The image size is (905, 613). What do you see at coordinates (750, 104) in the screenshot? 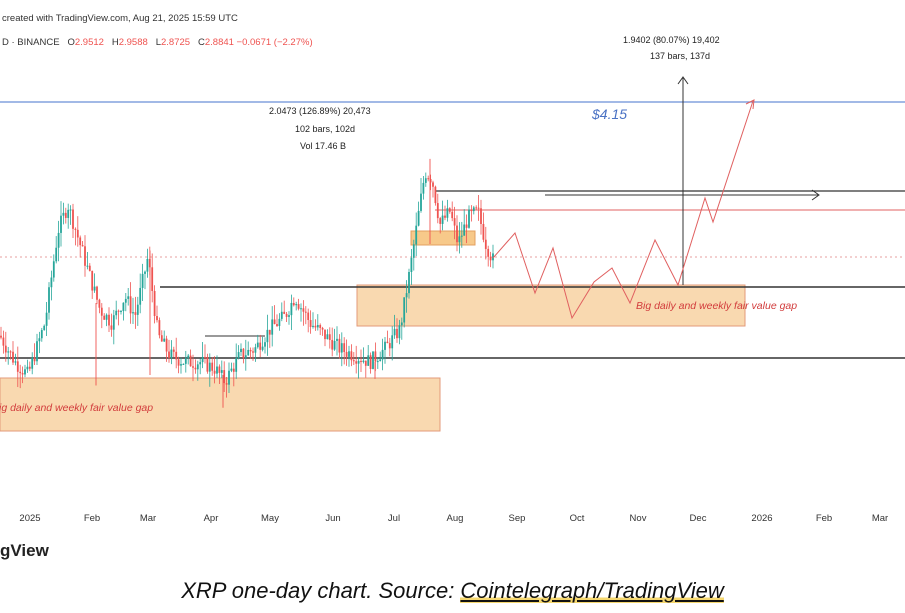
I see `projection-arrow-head` at bounding box center [750, 104].